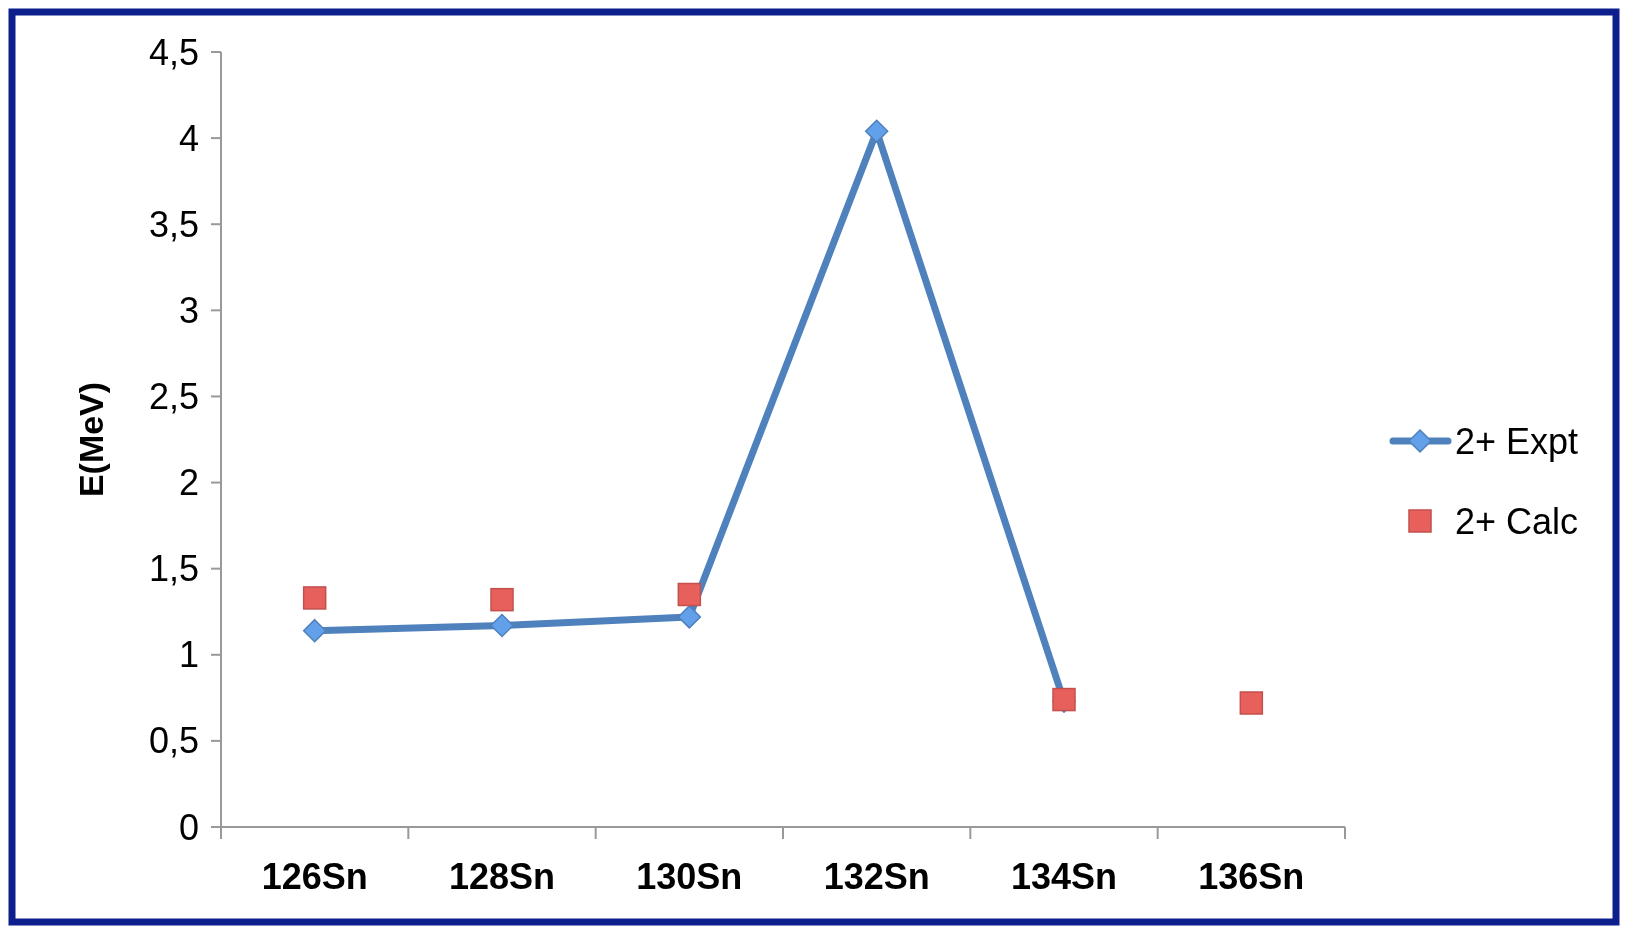 This screenshot has height=934, width=1628. I want to click on y-axis-title: E(MeV), so click(91, 439).